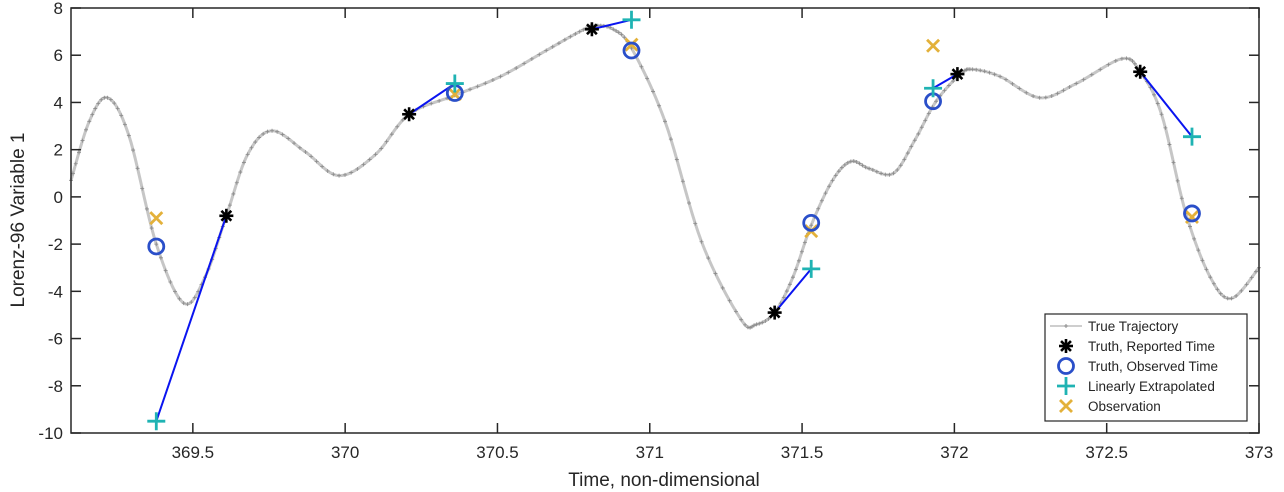 The height and width of the screenshot is (492, 1284). Describe the element at coordinates (631, 44) in the screenshot. I see `observation-marker` at that location.